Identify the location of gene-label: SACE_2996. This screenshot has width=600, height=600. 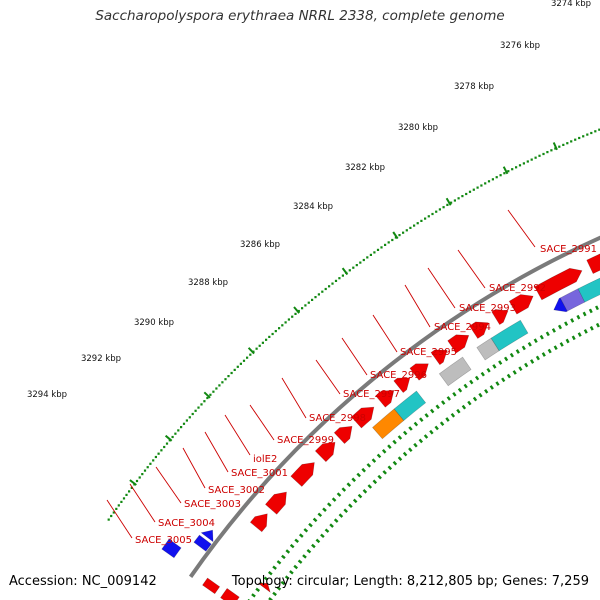
(398, 375).